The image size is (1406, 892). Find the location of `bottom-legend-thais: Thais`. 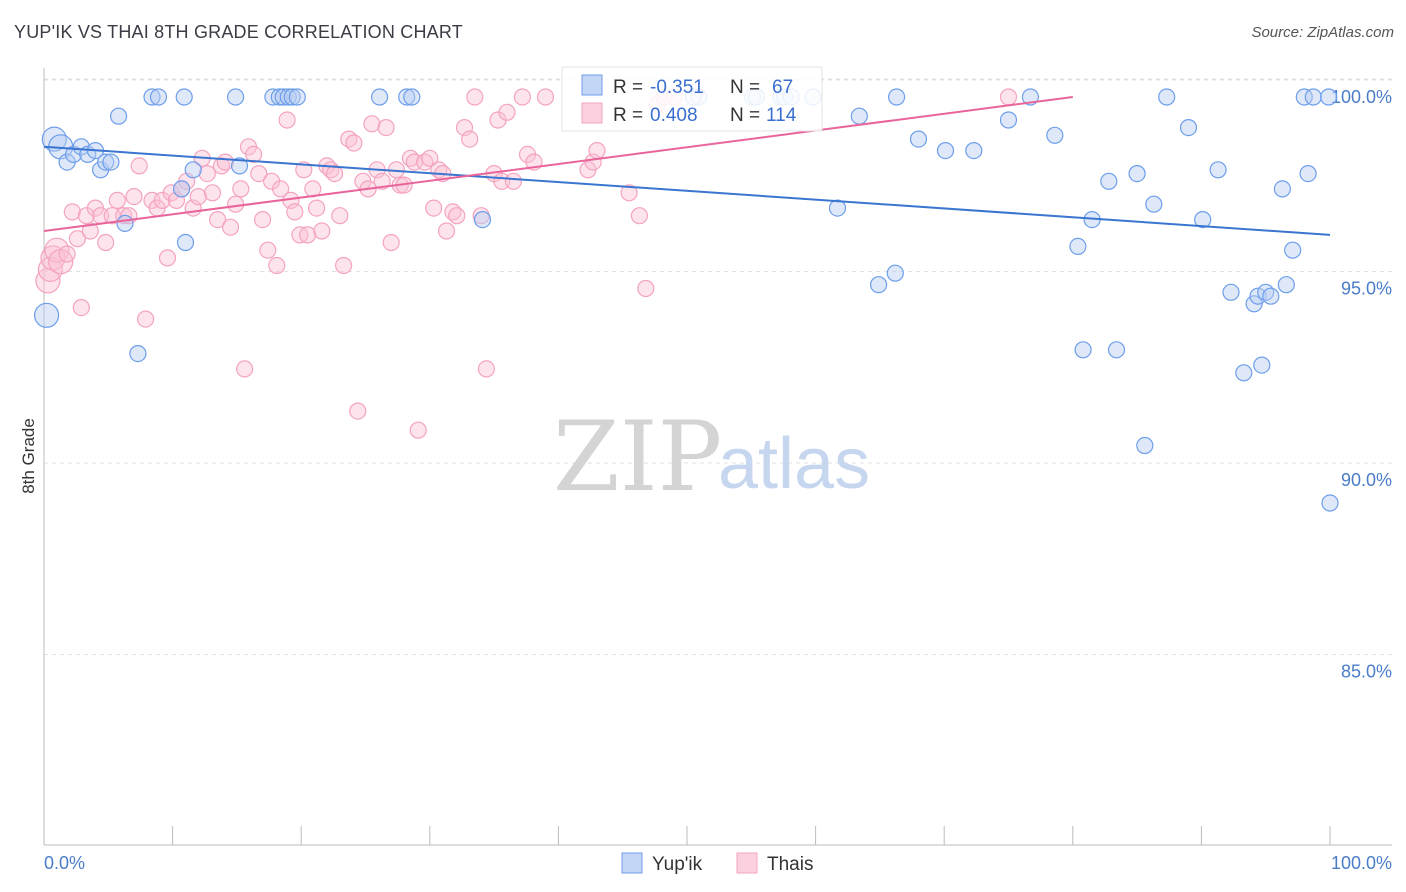

bottom-legend-thais: Thais is located at coordinates (790, 864).